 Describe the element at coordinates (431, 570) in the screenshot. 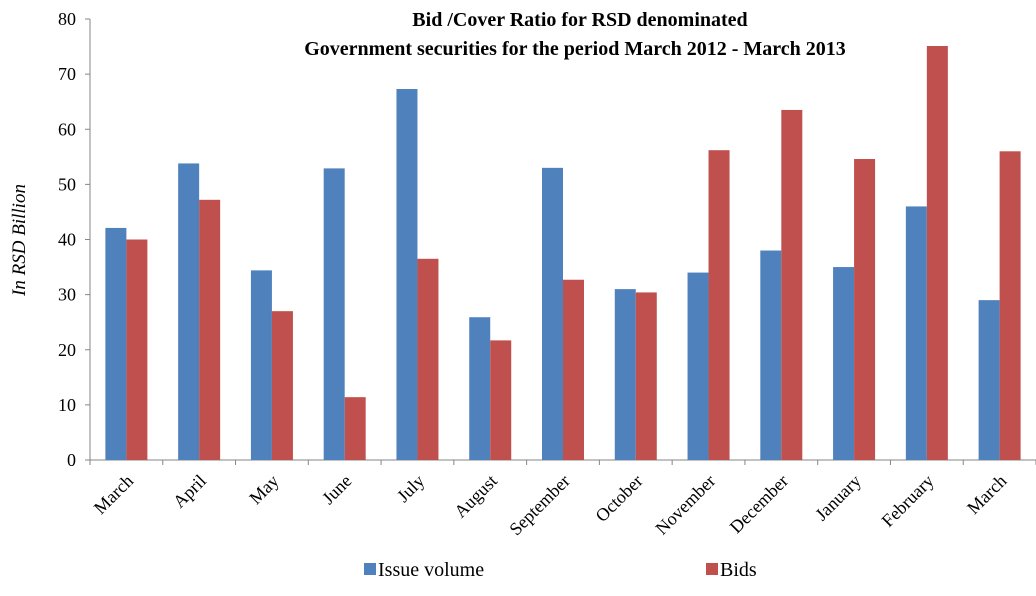

I see `legend-label: Issue volume` at that location.